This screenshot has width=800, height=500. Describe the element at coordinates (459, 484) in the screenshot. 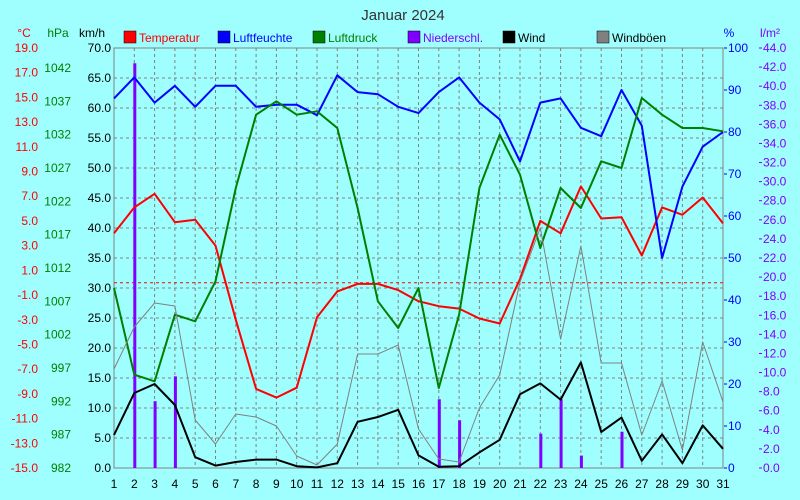

I see `x-tick-label: 18` at that location.